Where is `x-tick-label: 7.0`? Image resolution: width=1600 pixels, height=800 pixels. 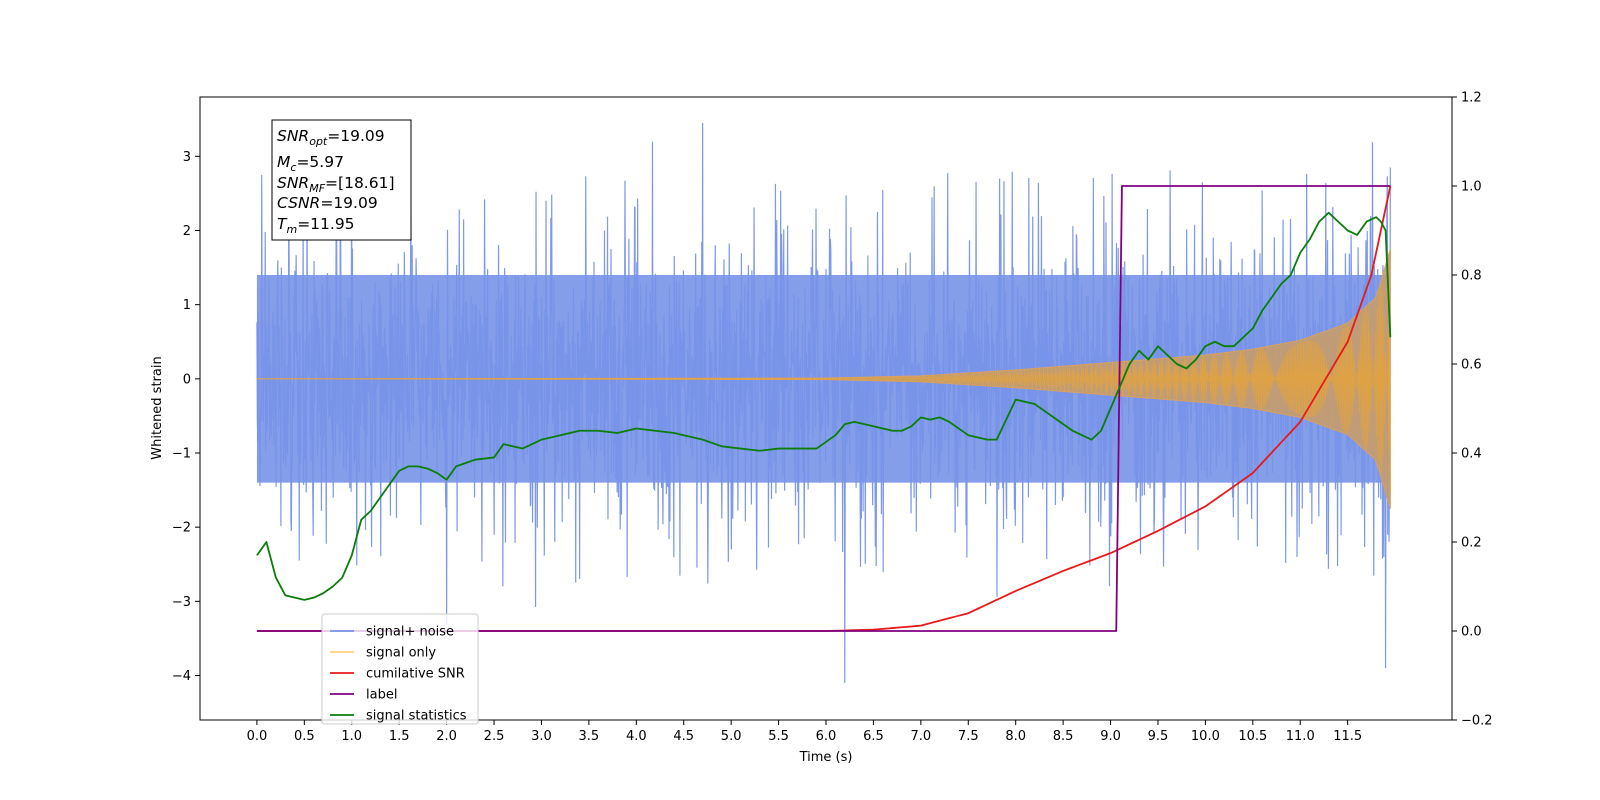
x-tick-label: 7.0 is located at coordinates (921, 736).